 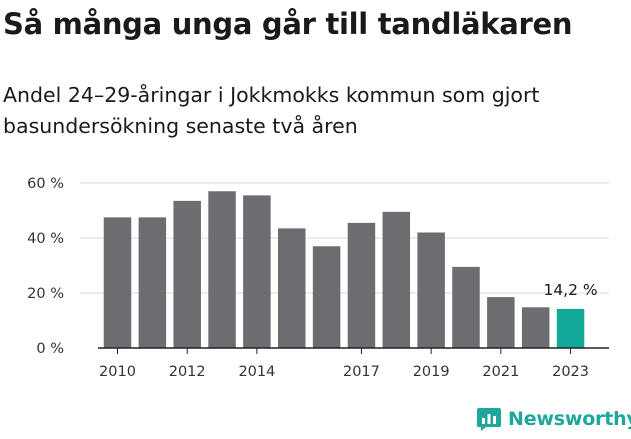 I want to click on y-tick-label: 20 %, so click(x=45, y=294).